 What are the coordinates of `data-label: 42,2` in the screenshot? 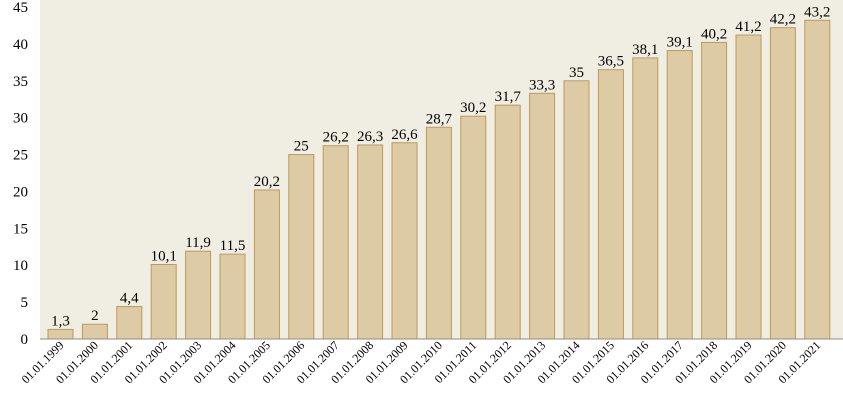 It's located at (783, 20).